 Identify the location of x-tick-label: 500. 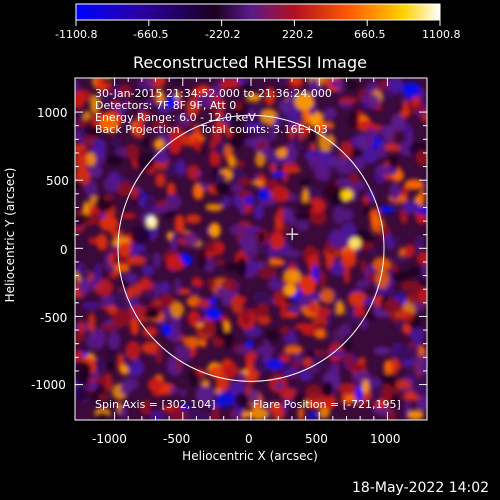
(316, 439).